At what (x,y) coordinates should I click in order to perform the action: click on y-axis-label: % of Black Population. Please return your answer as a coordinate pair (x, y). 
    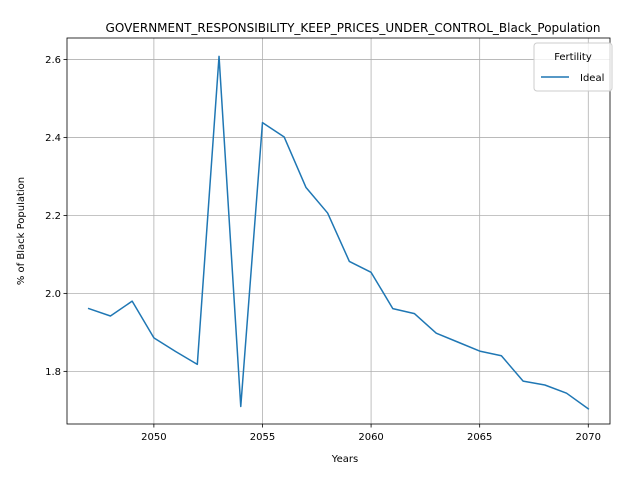
    Looking at the image, I should click on (21, 231).